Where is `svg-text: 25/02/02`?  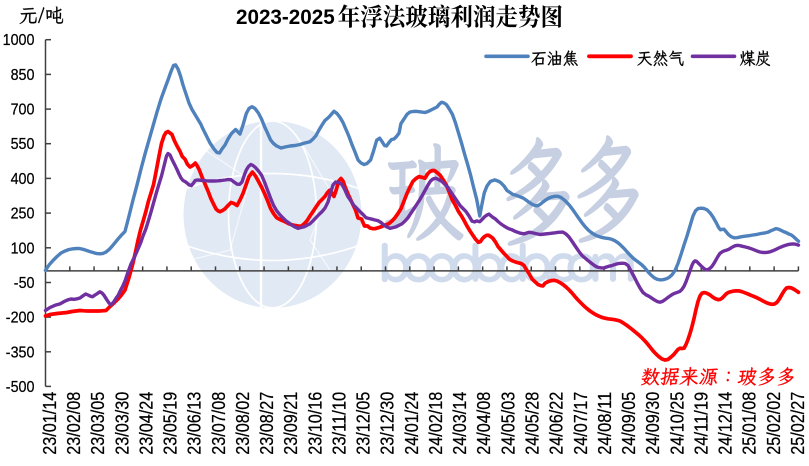 svg-text: 25/02/02 is located at coordinates (773, 423).